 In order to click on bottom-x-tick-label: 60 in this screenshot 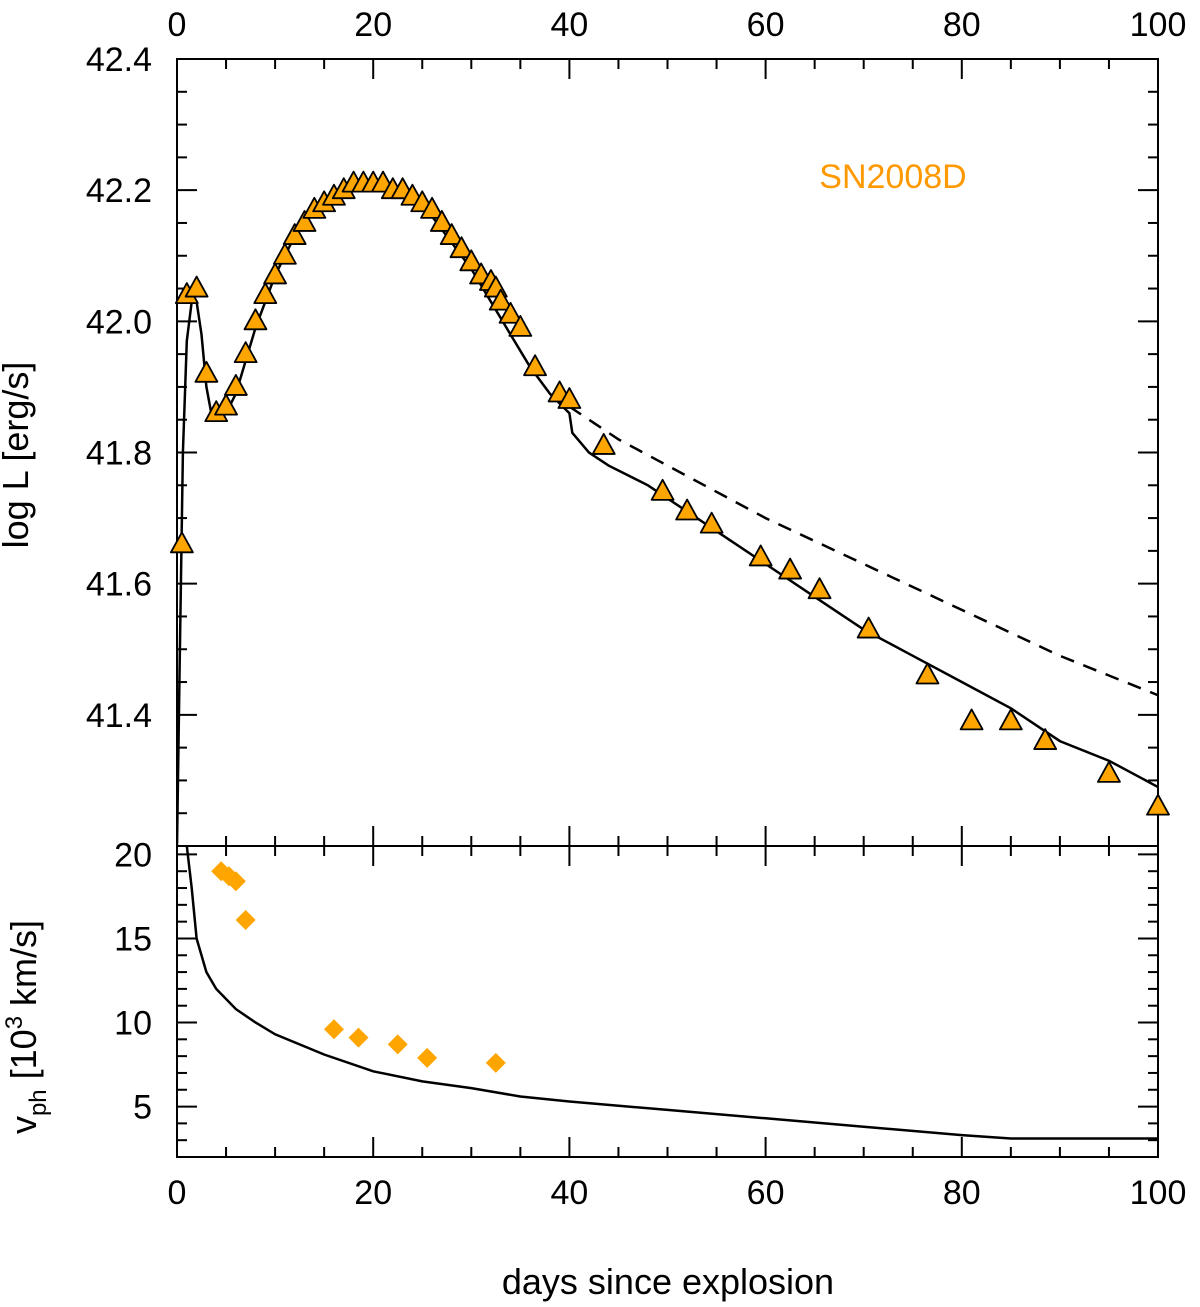, I will do `click(766, 1193)`.